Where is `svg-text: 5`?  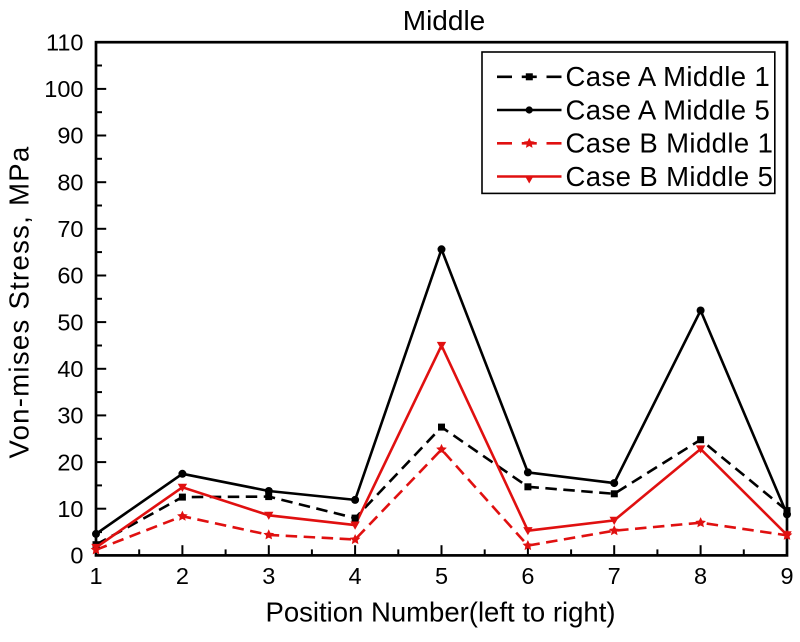 svg-text: 5 is located at coordinates (441, 576).